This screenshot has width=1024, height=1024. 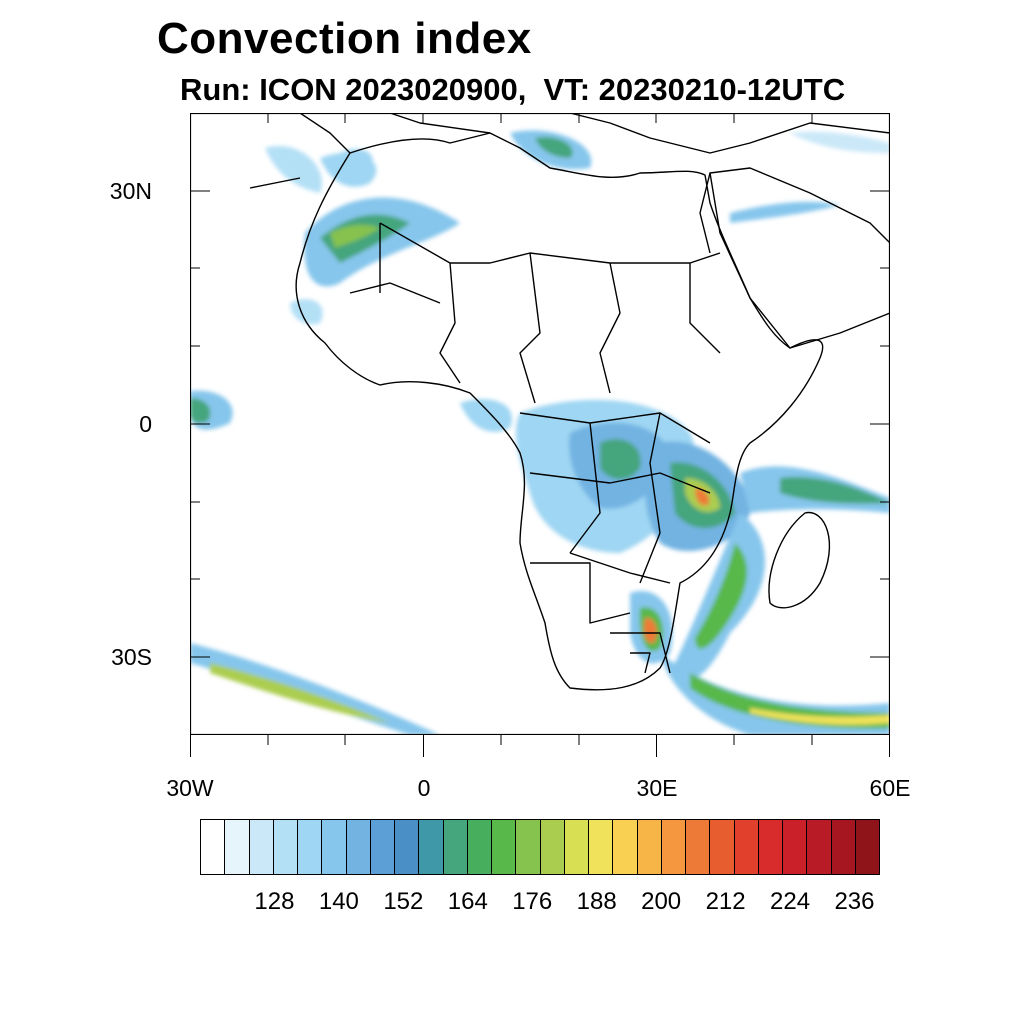 I want to click on colorbar-label: 164, so click(x=467, y=901).